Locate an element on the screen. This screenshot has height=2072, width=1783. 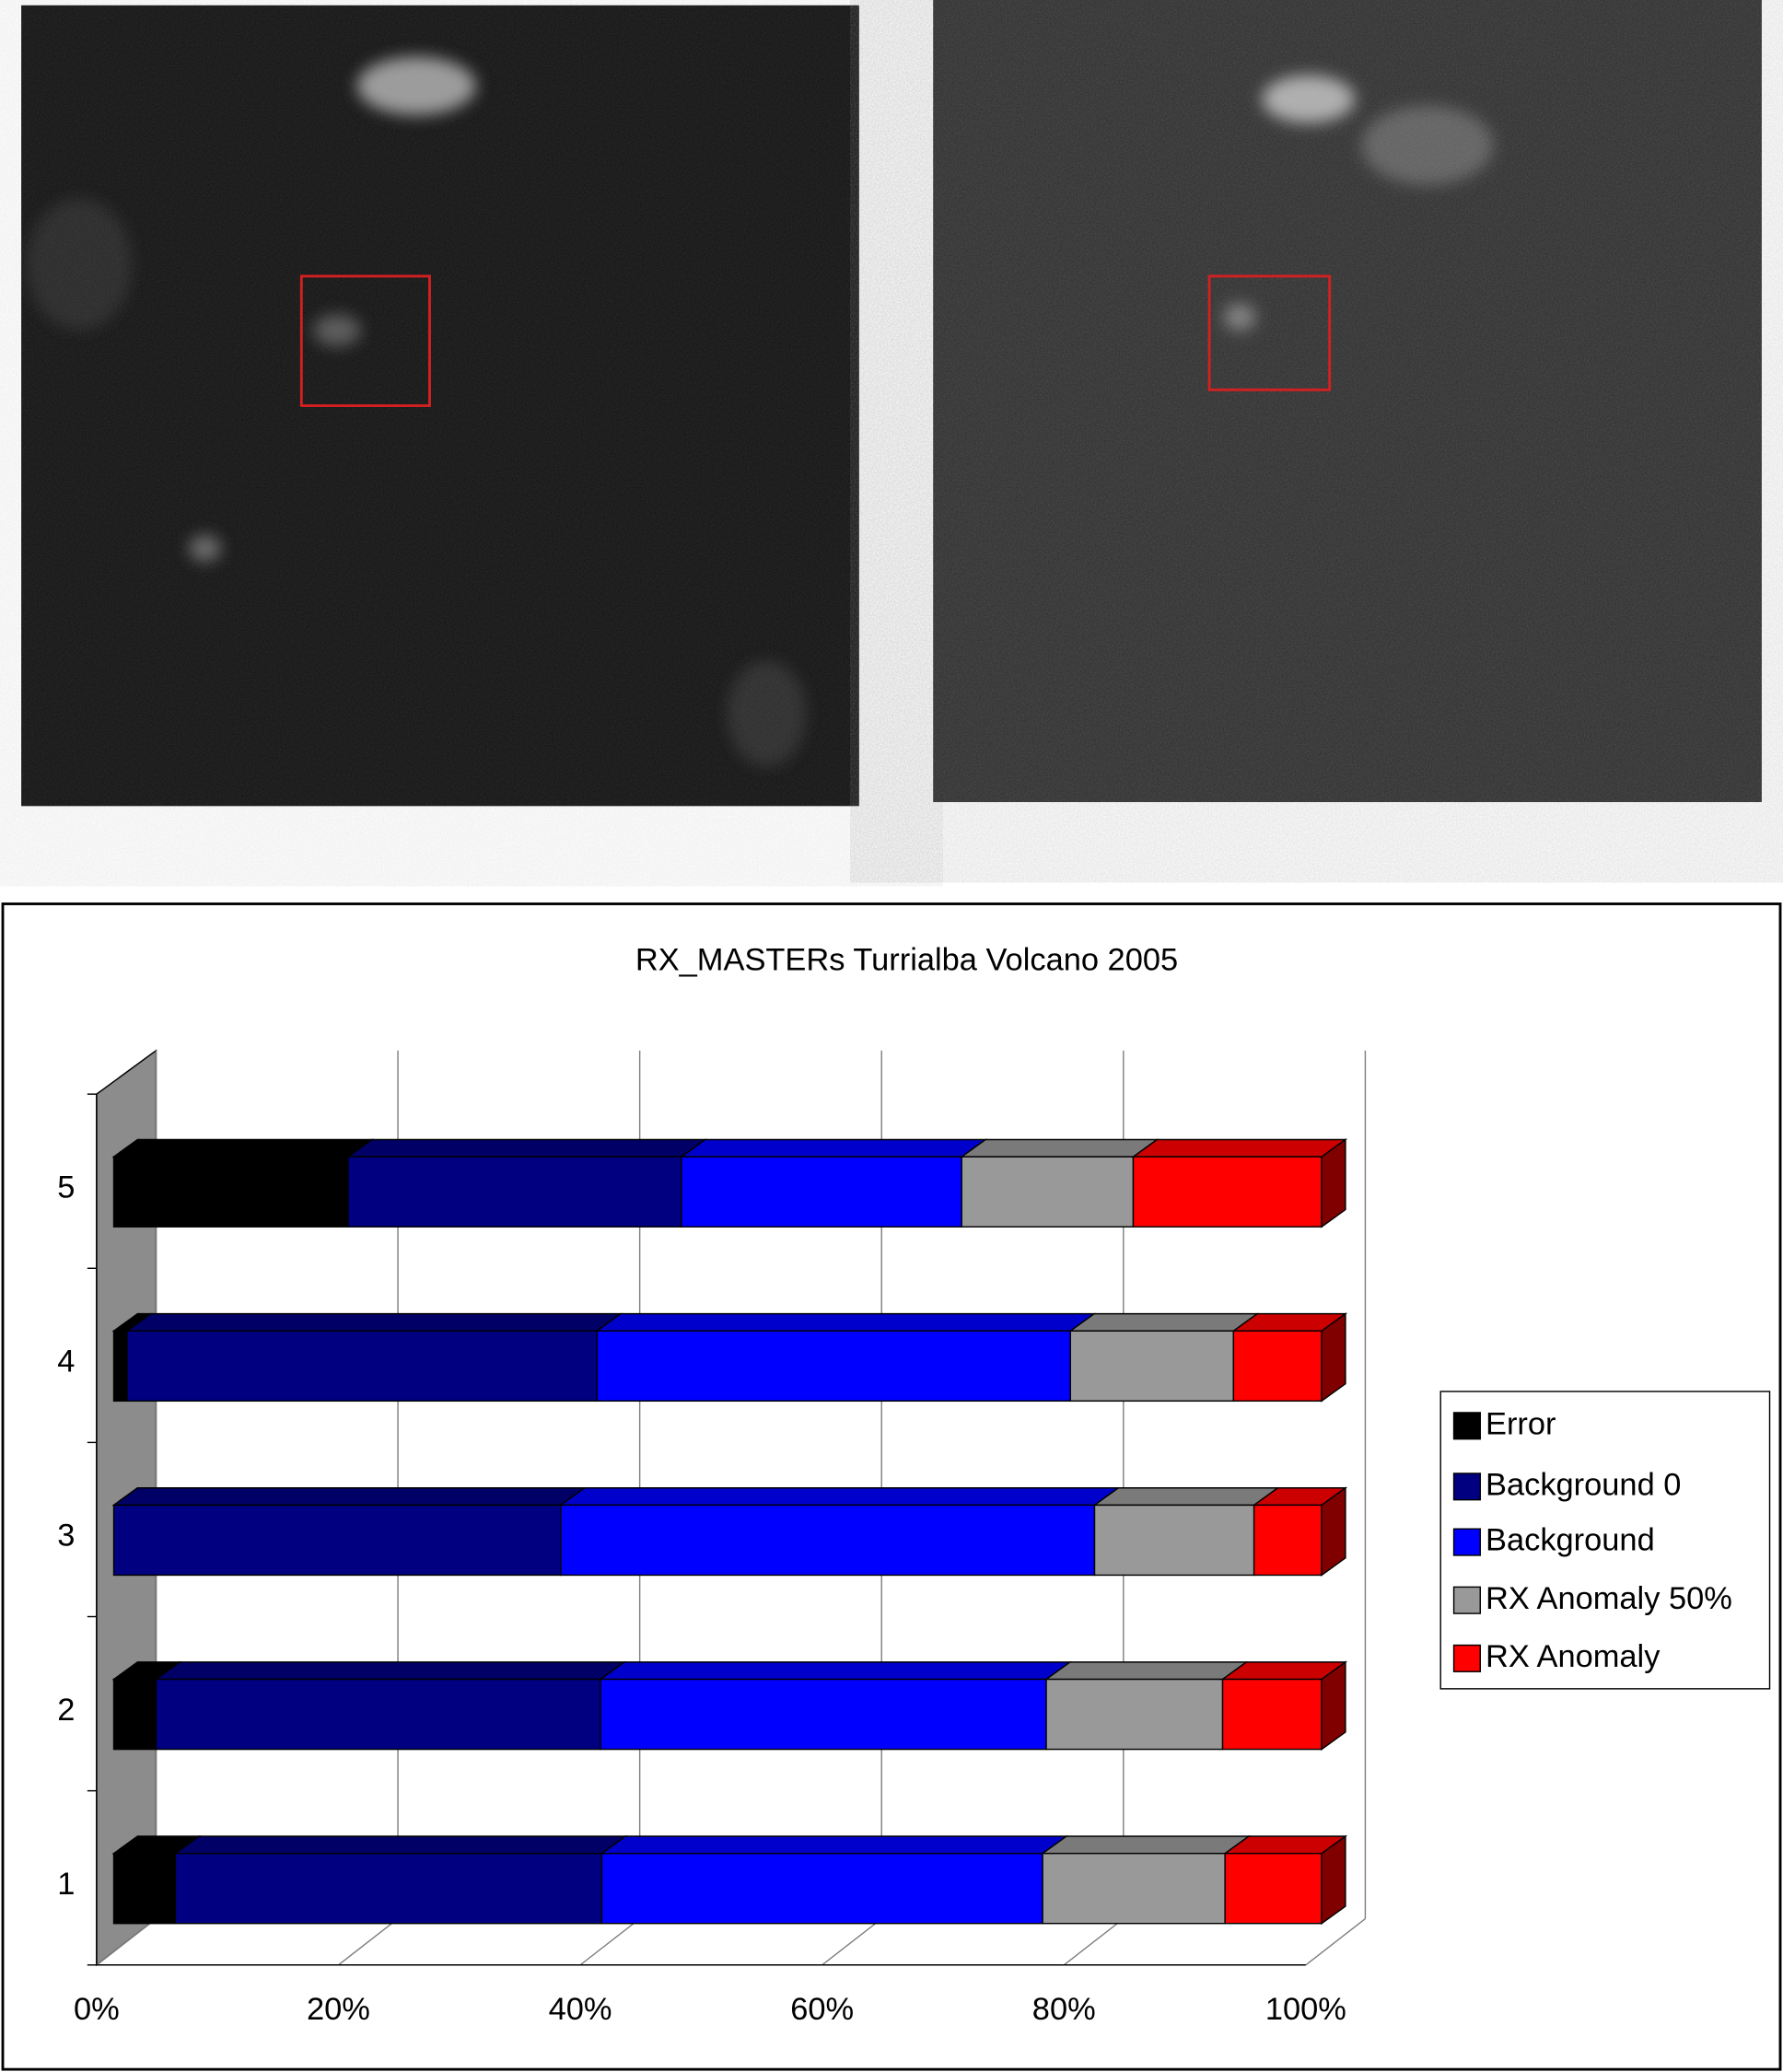
x-tick-label: 60% is located at coordinates (822, 2009).